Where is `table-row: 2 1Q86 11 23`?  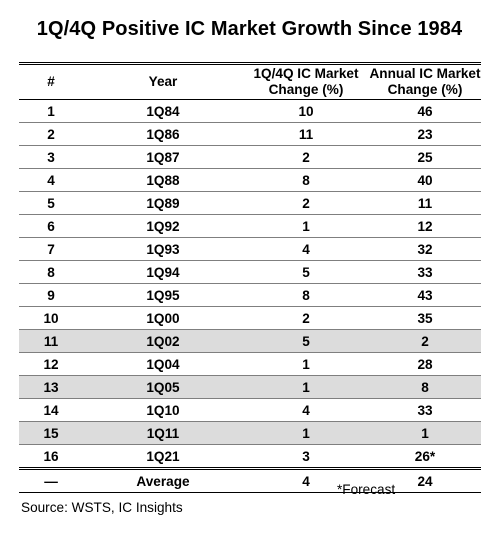 table-row: 2 1Q86 11 23 is located at coordinates (250, 134).